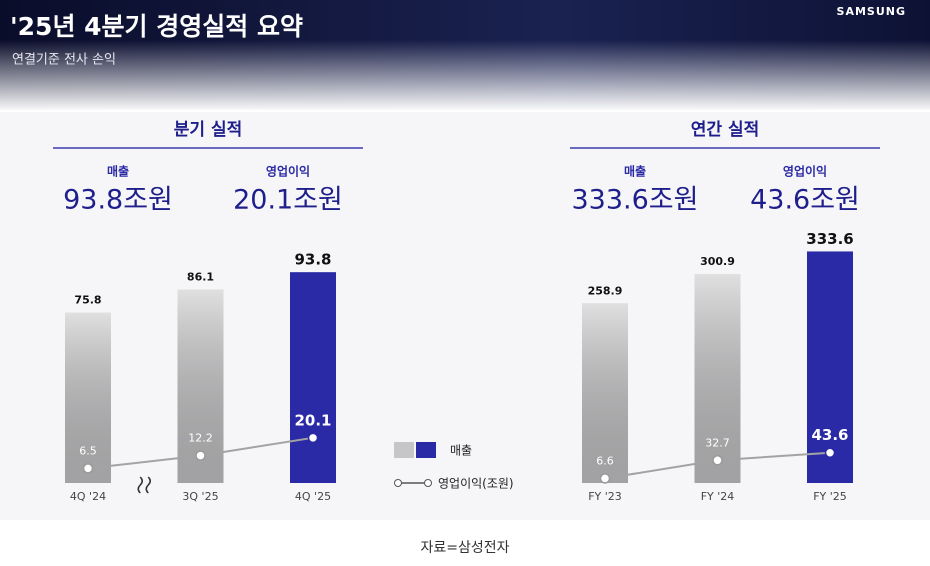 This screenshot has height=566, width=930. I want to click on caption-band, so click(465, 541).